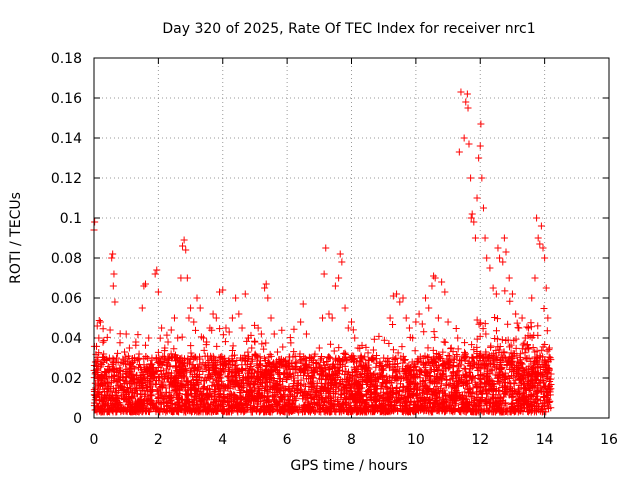  Describe the element at coordinates (66, 139) in the screenshot. I see `y-tick-label: 0.14` at that location.